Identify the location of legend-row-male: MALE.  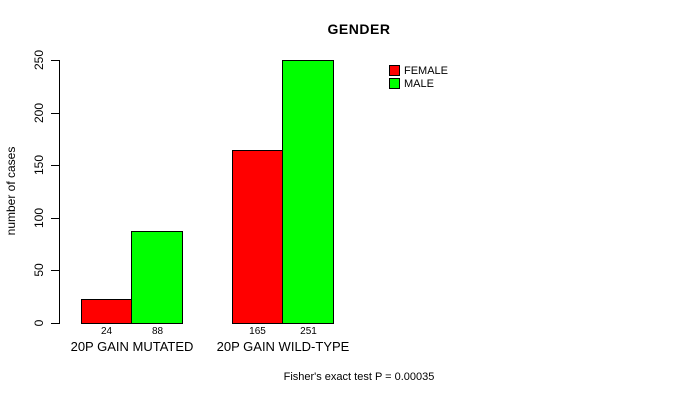
(418, 83).